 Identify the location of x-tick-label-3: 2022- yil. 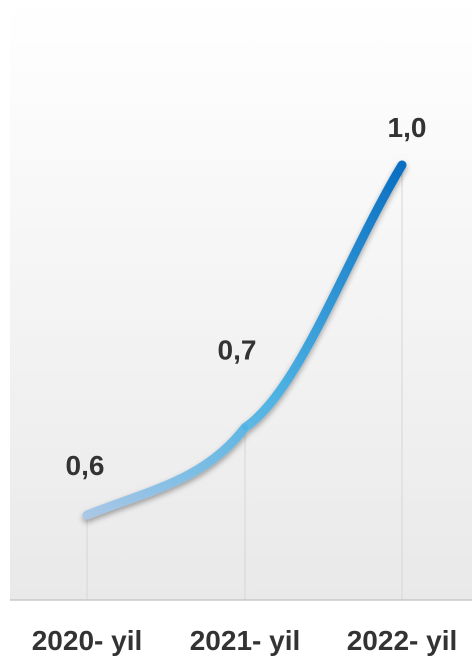
(402, 640).